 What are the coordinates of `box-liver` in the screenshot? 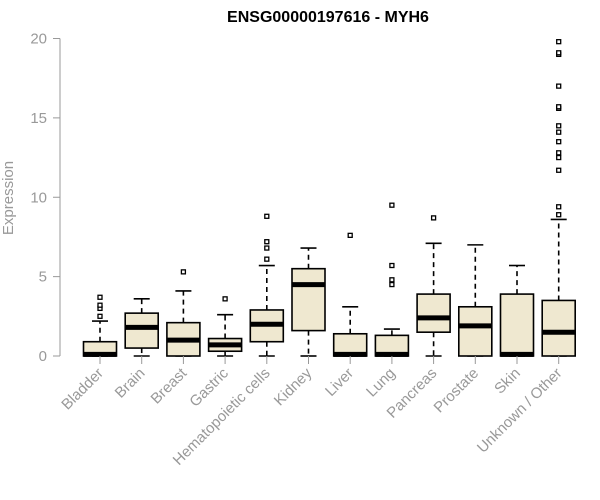 It's located at (350, 294).